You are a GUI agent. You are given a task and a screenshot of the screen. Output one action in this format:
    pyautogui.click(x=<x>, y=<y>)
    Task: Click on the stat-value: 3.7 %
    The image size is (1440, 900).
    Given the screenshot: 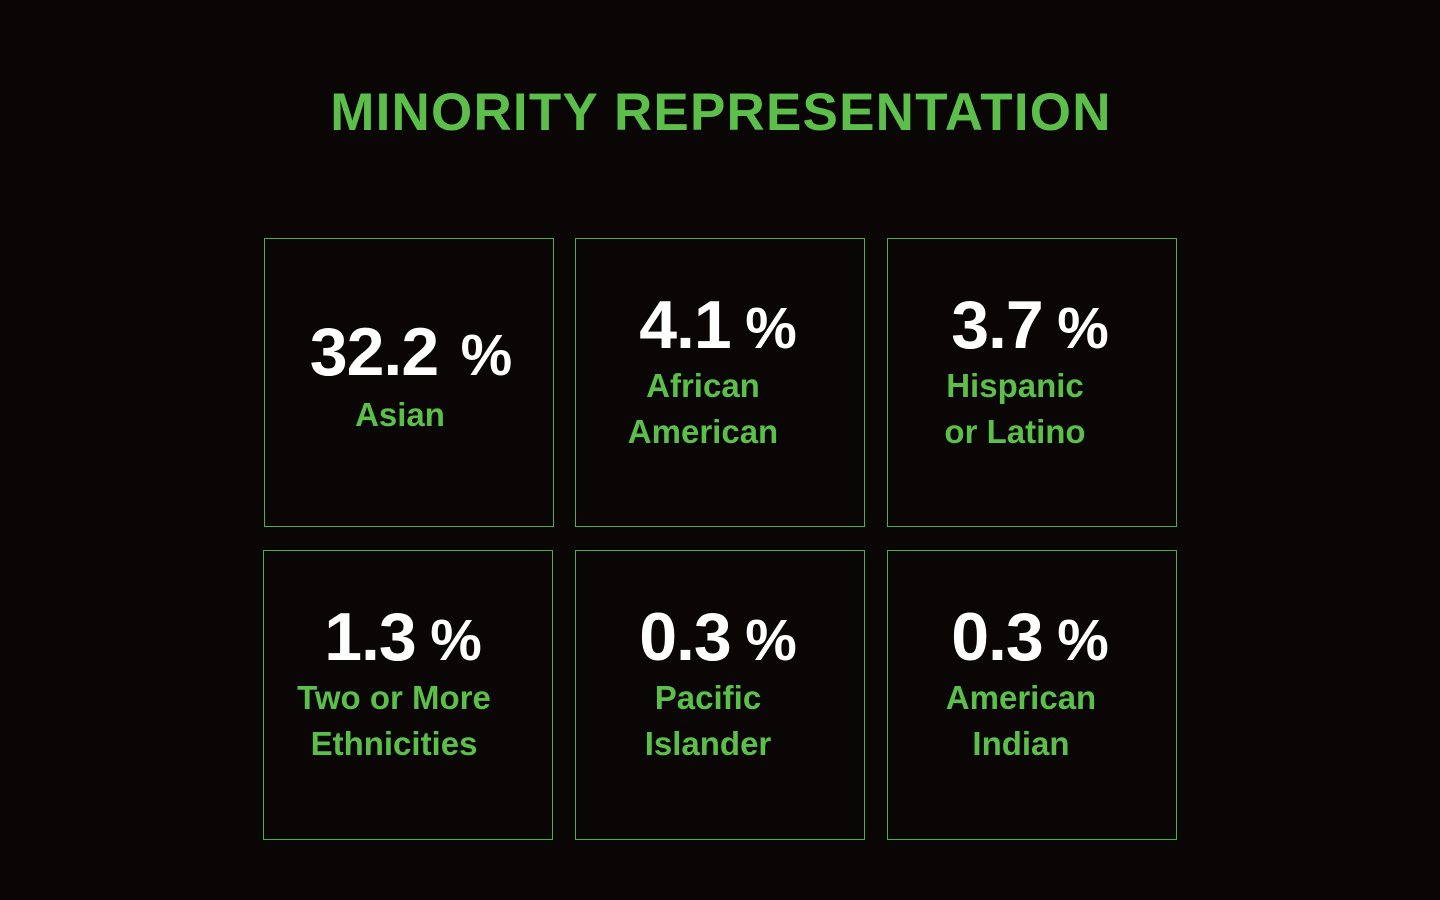 What is the action you would take?
    pyautogui.click(x=1030, y=325)
    